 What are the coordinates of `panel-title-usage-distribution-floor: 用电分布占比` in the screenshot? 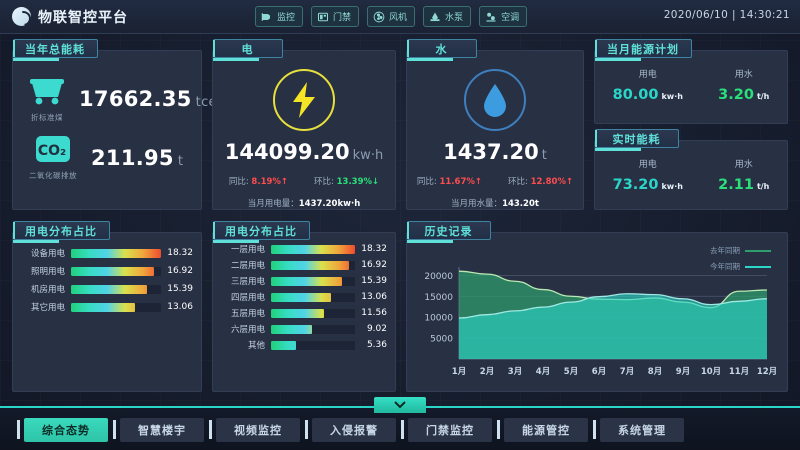 It's located at (261, 232).